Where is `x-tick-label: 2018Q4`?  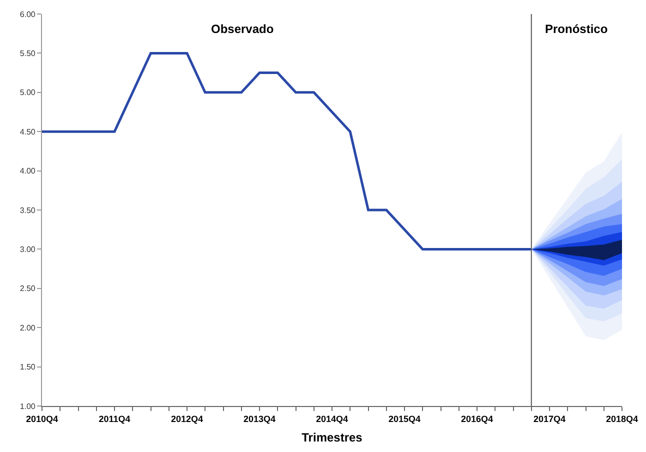 x-tick-label: 2018Q4 is located at coordinates (622, 419).